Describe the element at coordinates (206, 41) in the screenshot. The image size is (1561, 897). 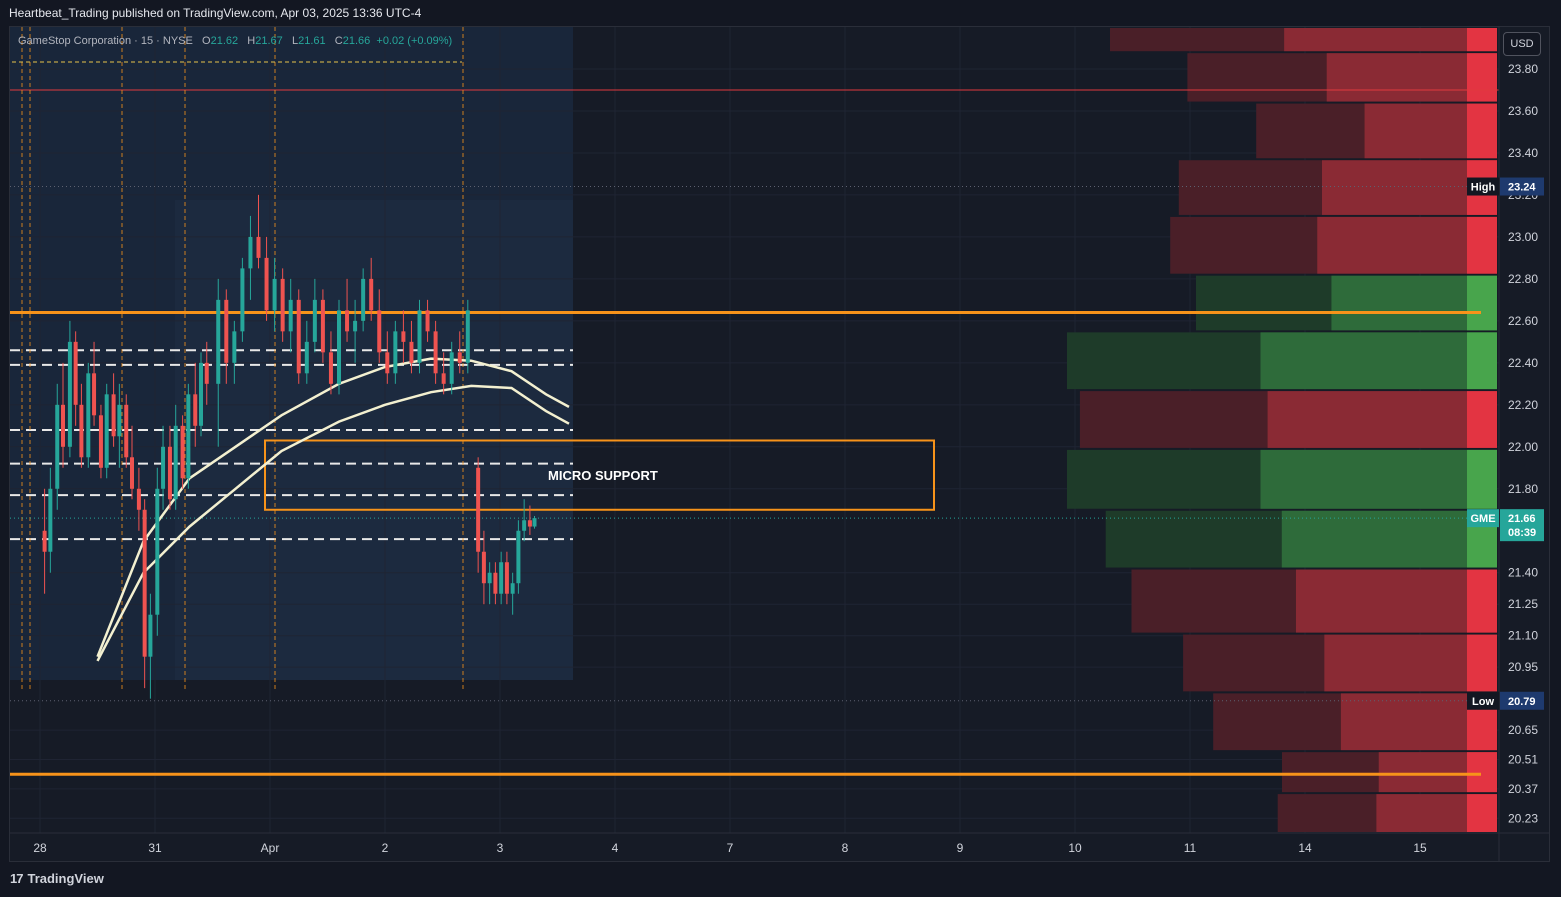
I see `open-label: O` at that location.